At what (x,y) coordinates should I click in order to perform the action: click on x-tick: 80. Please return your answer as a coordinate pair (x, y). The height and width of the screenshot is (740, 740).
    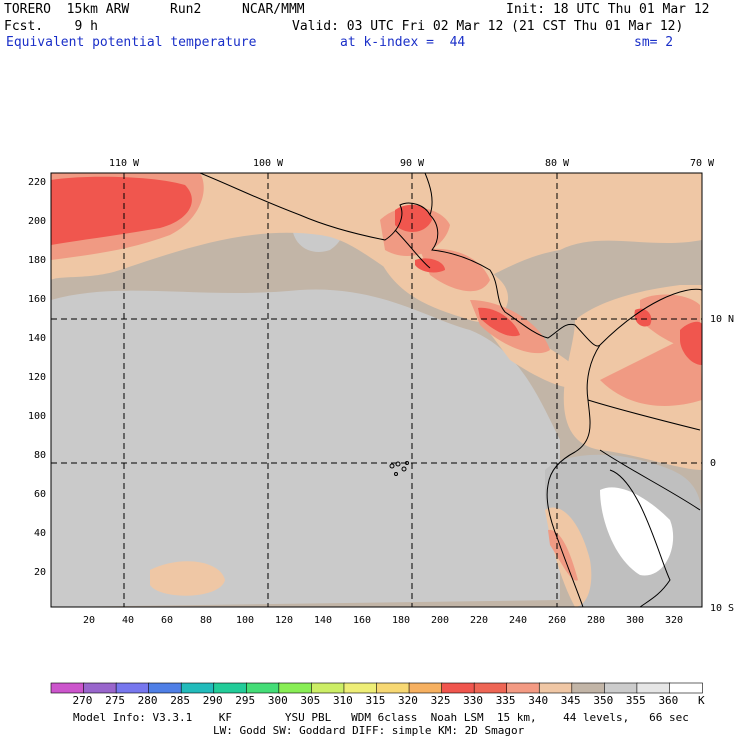
    Looking at the image, I should click on (206, 620).